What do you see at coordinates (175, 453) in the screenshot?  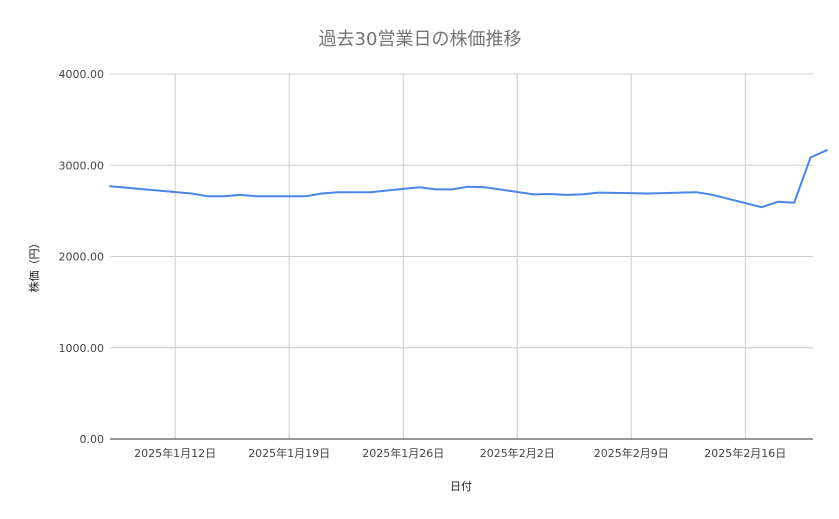 I see `x-tick-label: 2025年1月12日` at bounding box center [175, 453].